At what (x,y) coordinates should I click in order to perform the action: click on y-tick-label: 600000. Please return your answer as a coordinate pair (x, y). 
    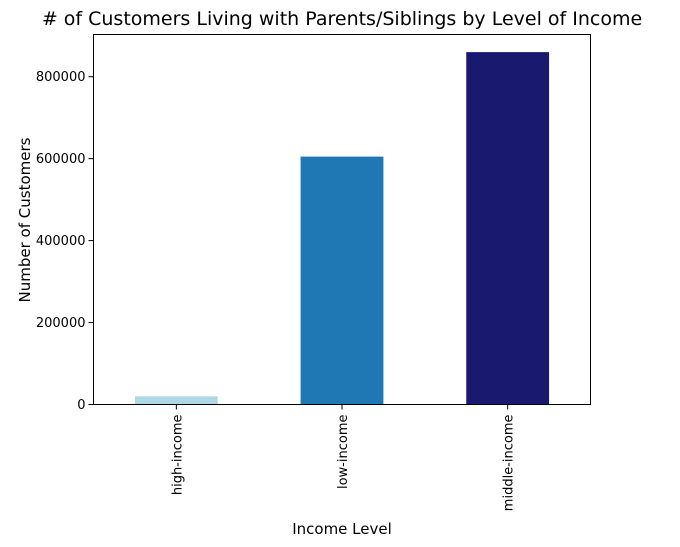
    Looking at the image, I should click on (61, 159).